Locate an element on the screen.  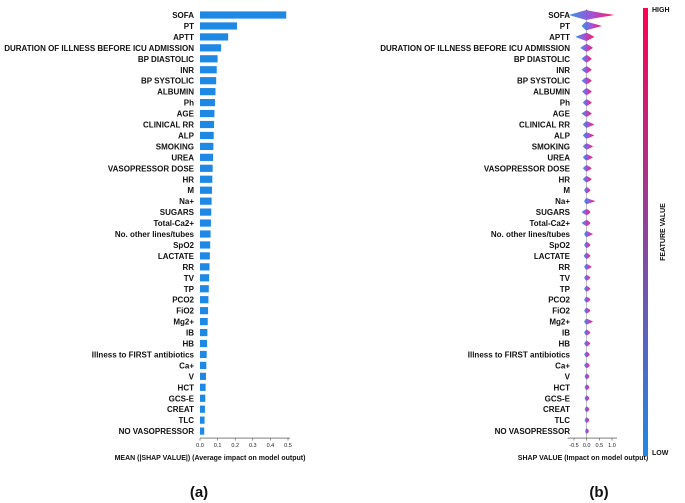
bar-x-tick-label: 0.5 is located at coordinates (288, 446).